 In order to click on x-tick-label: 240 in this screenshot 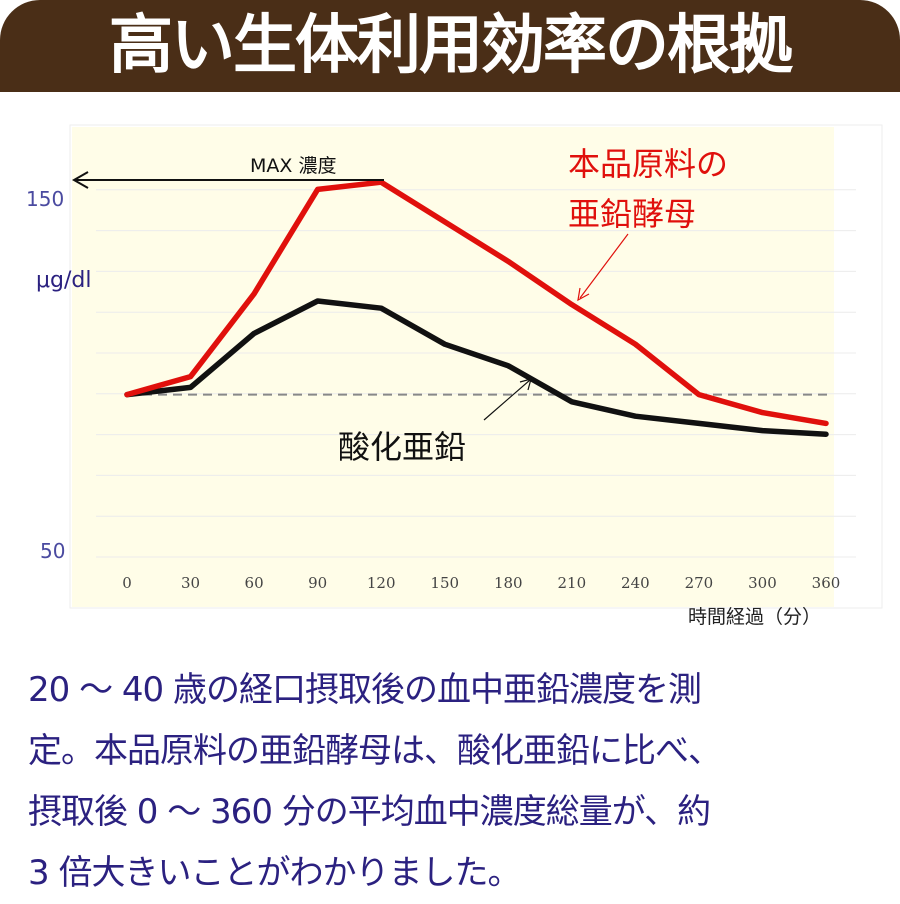, I will do `click(635, 583)`.